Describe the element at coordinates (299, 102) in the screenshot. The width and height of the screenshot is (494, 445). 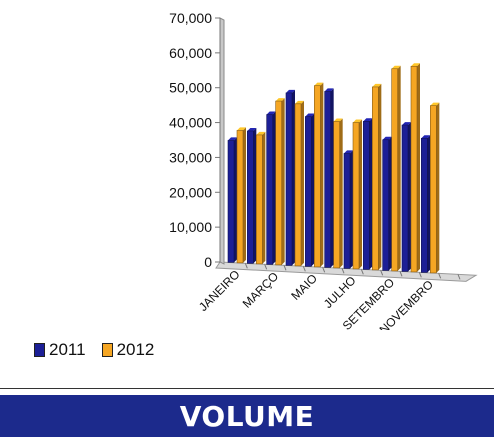
I see `bar-top-2012-abril` at that location.